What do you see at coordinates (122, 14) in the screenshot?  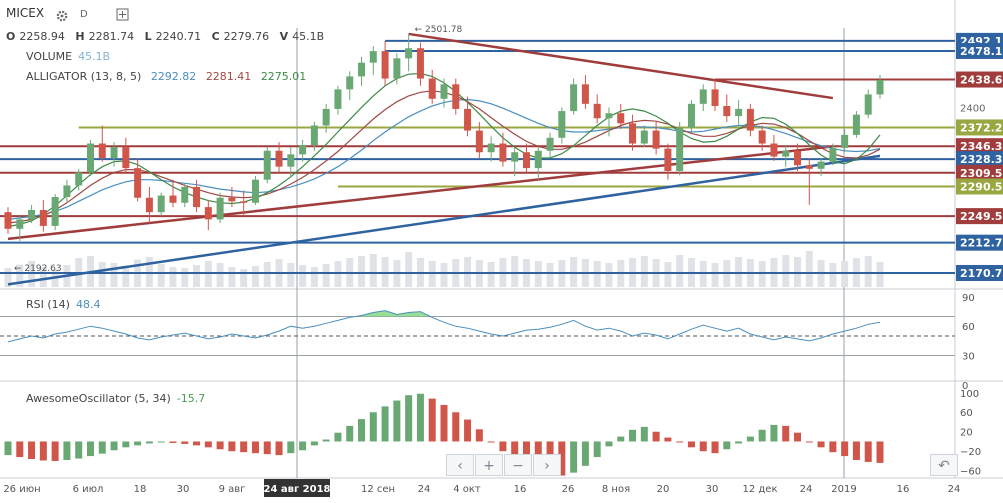 I see `settings-icon` at bounding box center [122, 14].